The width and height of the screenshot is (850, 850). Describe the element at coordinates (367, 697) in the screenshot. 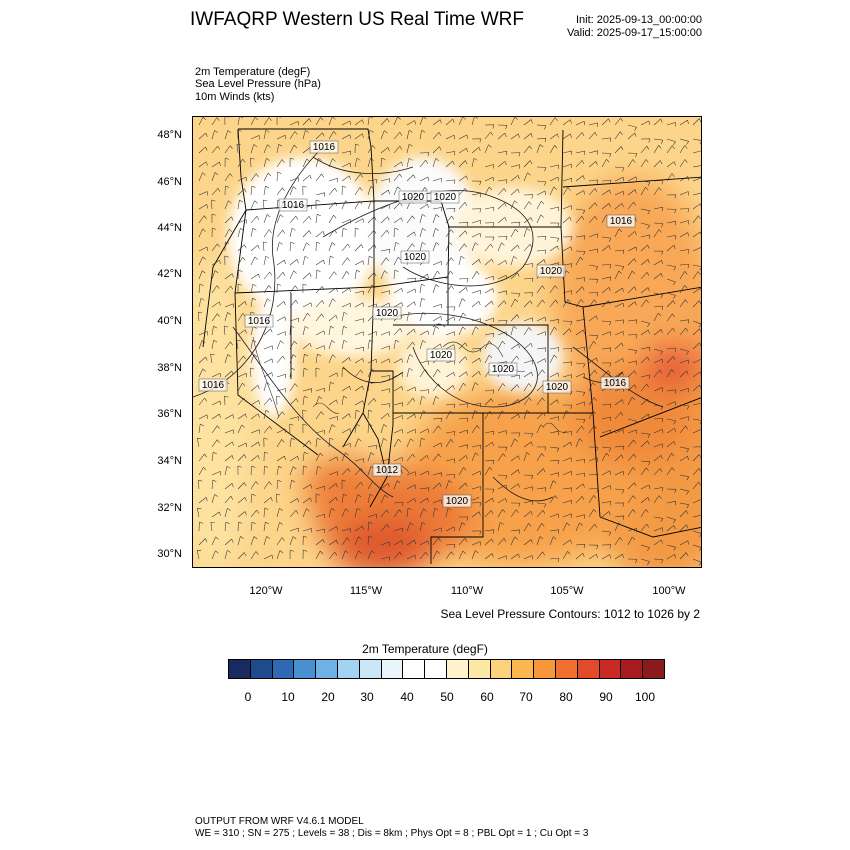

I see `colorbar-tick: 30` at that location.